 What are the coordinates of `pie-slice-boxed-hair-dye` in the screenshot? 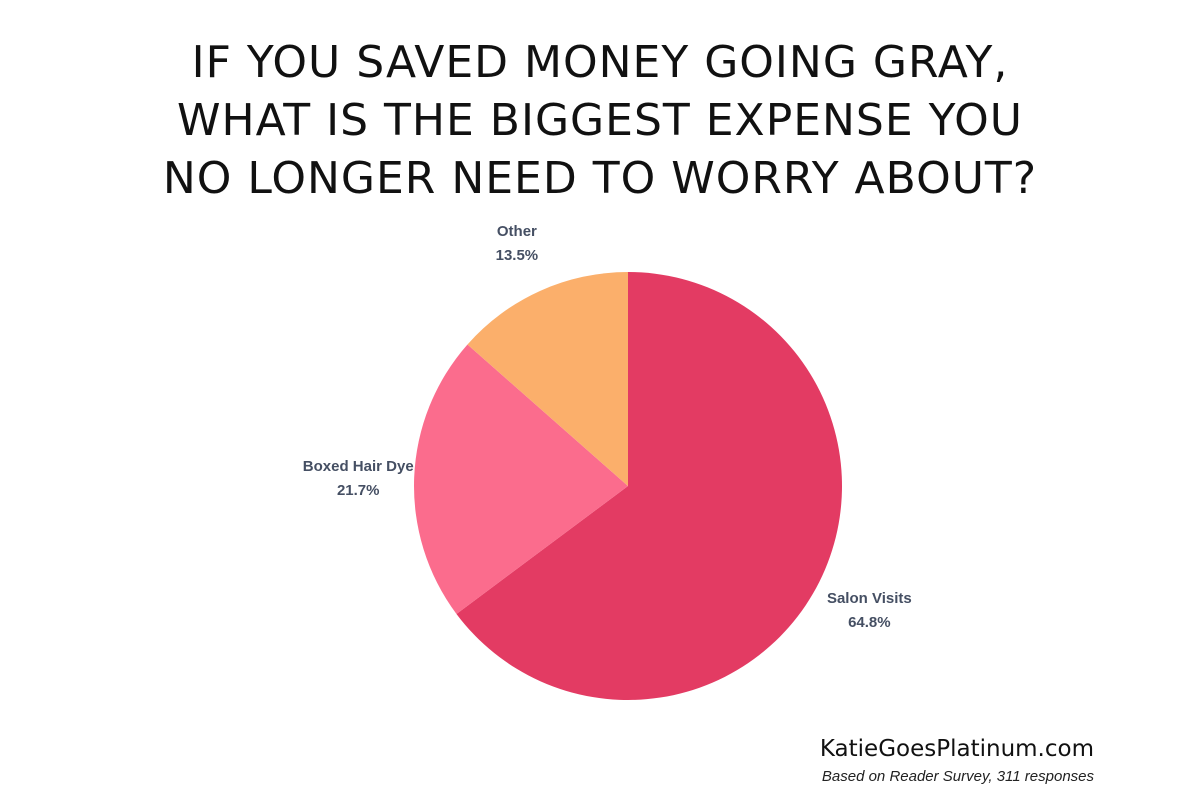 It's located at (520, 479).